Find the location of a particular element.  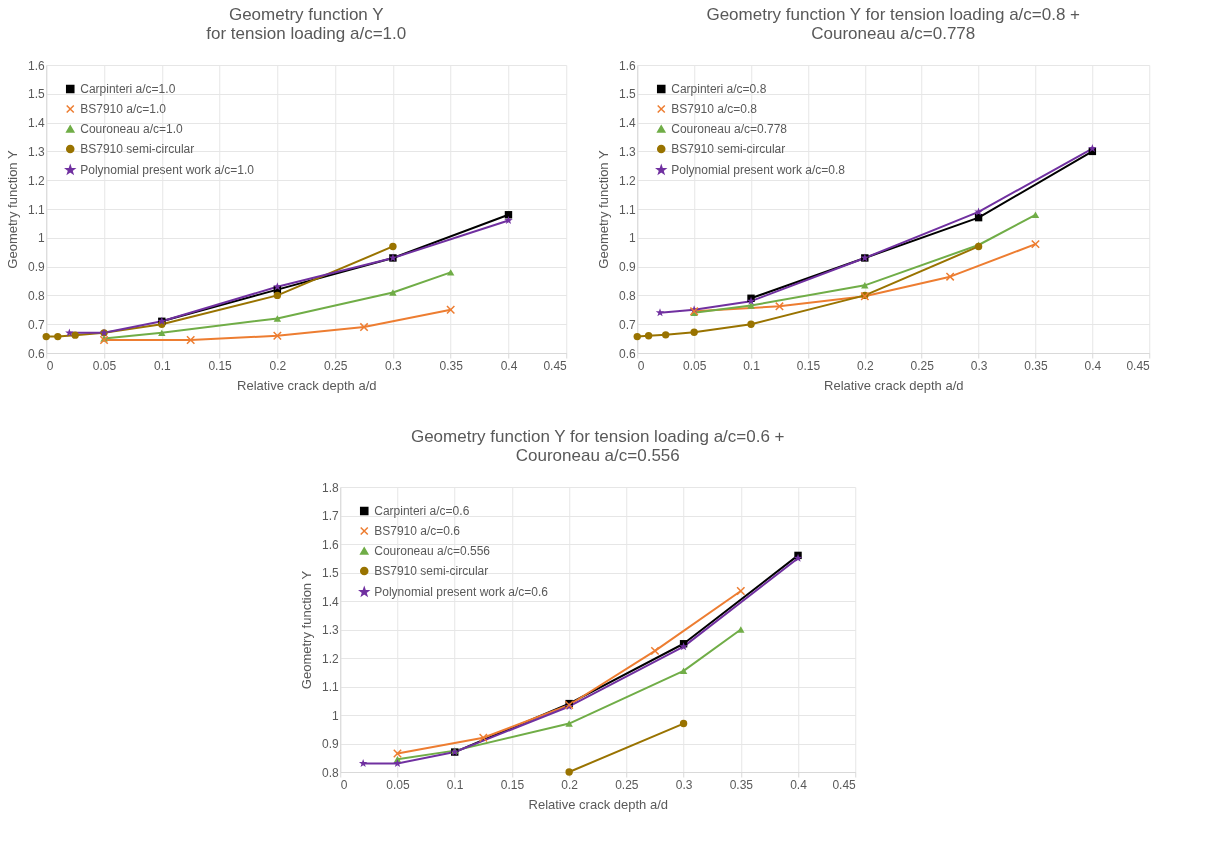

chart-title: Geometry function Y for tension loading a/c=1.0 is located at coordinates (306, 24).